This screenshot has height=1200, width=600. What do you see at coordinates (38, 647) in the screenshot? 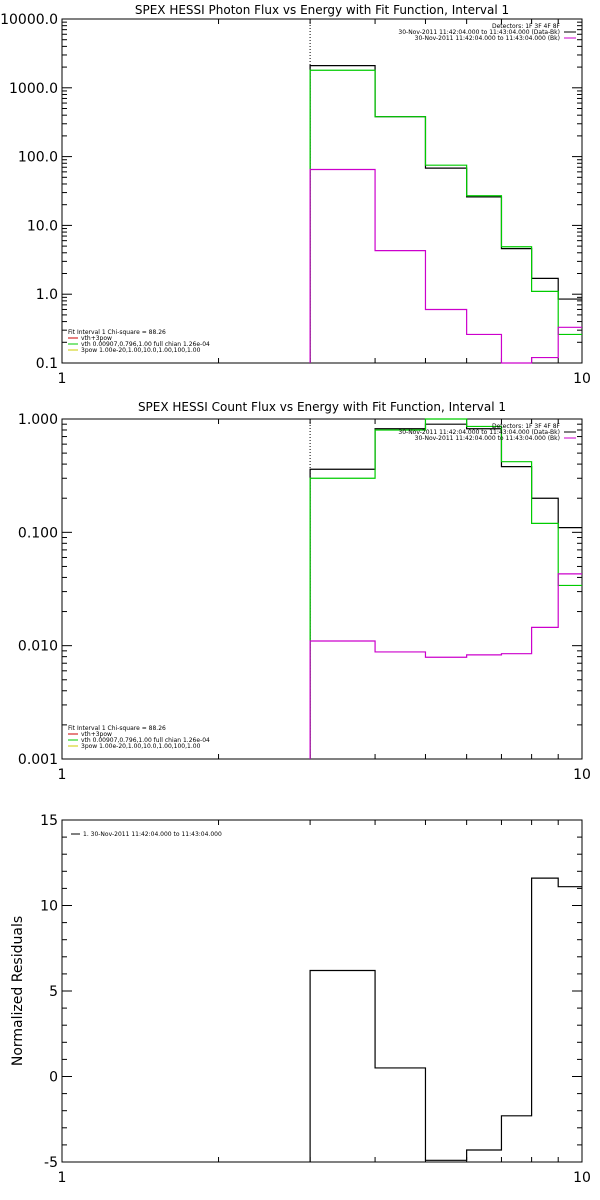
I see `count-y-tick-label: 0.010` at bounding box center [38, 647].